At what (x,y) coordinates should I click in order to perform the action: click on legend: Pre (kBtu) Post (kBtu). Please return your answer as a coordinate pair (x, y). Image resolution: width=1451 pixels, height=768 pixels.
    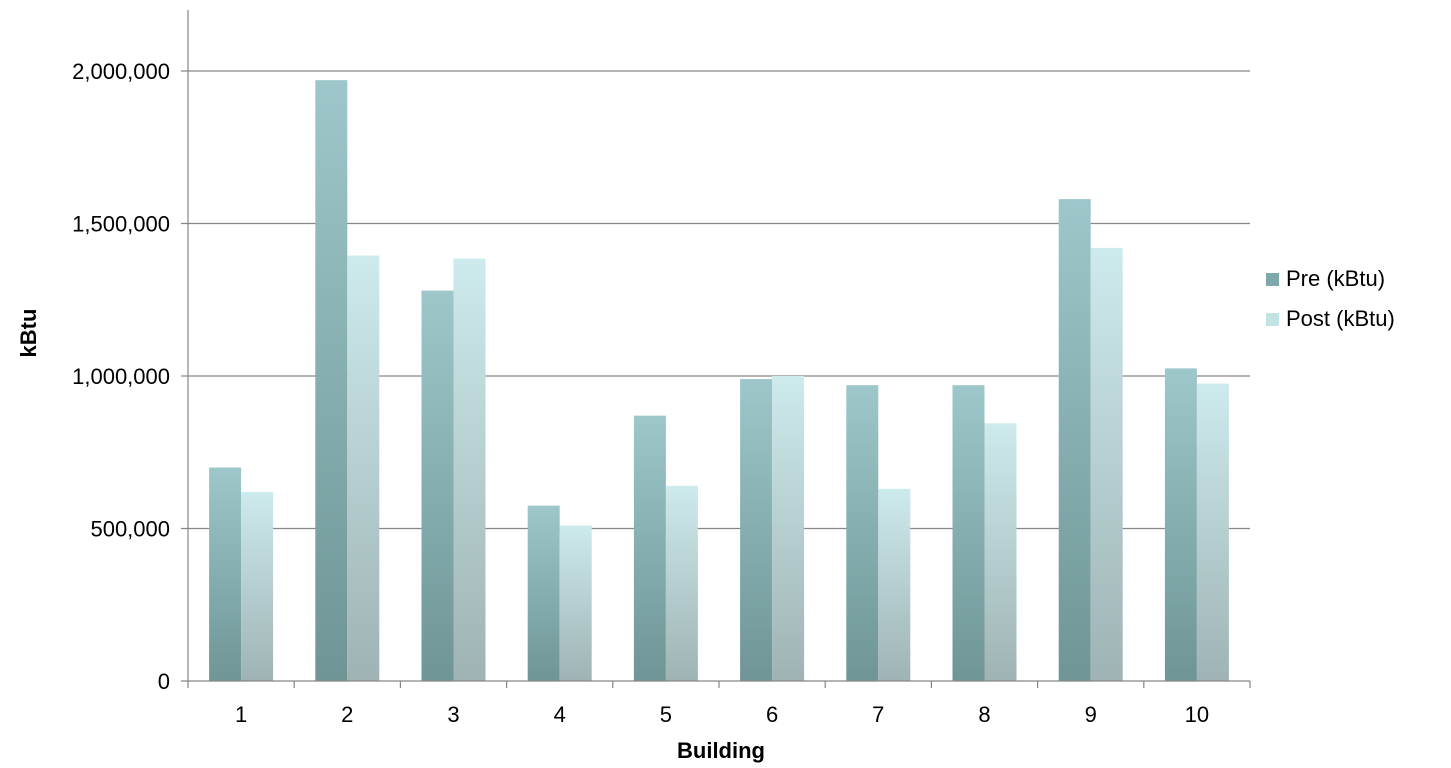
    Looking at the image, I should click on (1330, 298).